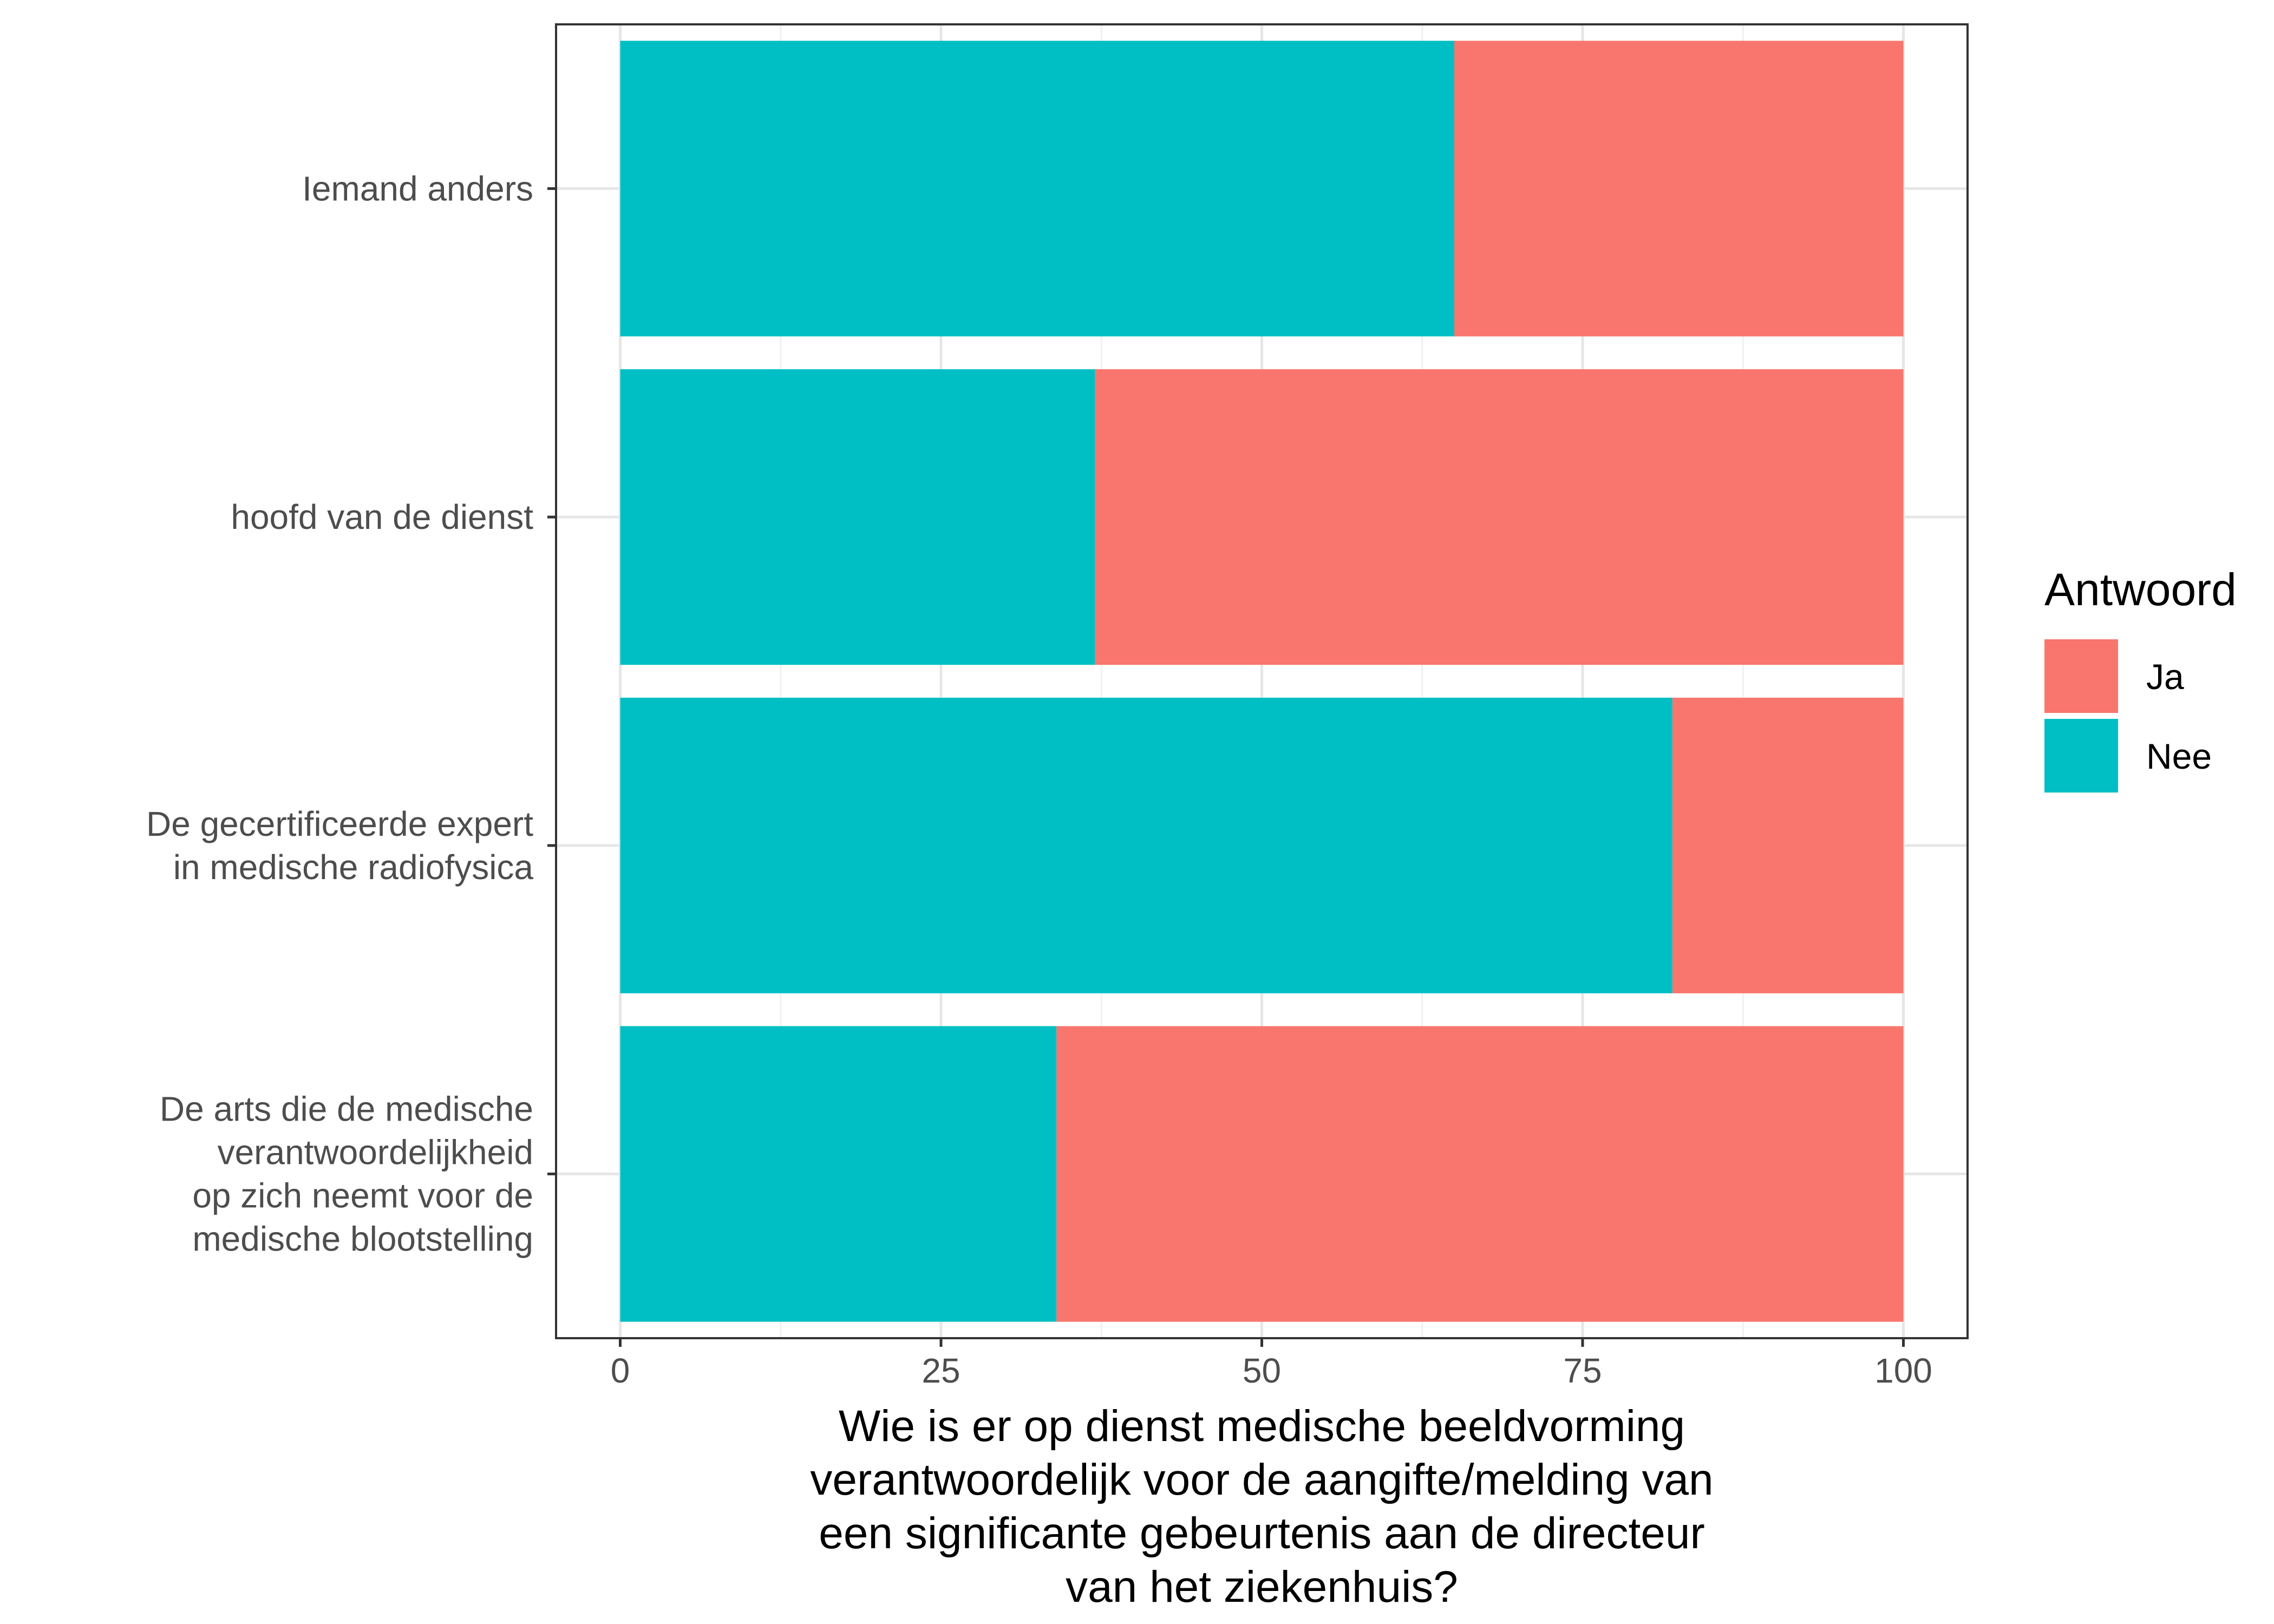 This screenshot has height=1624, width=2274. Describe the element at coordinates (2179, 756) in the screenshot. I see `legend-label-nee: Nee` at that location.